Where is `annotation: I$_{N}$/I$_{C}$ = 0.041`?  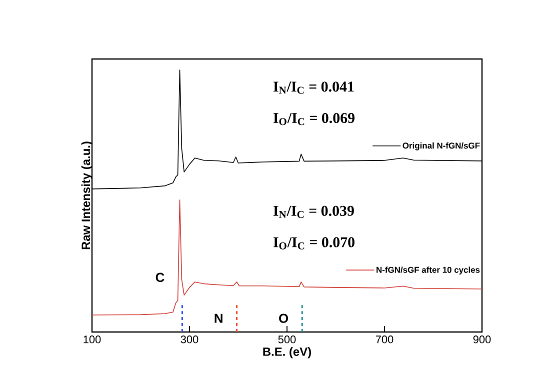 annotation: I$_{N}$/I$_{C}$ = 0.041 is located at coordinates (313, 88).